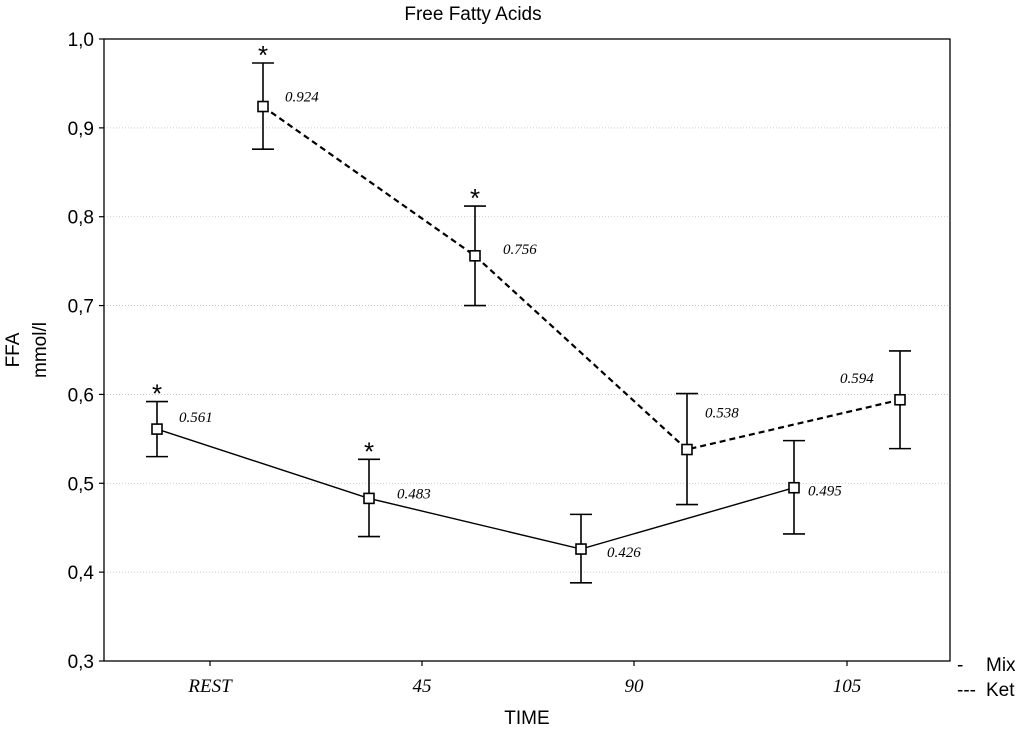 Image resolution: width=1024 pixels, height=731 pixels. Describe the element at coordinates (81, 573) in the screenshot. I see `y-tick-label: 0,4` at that location.